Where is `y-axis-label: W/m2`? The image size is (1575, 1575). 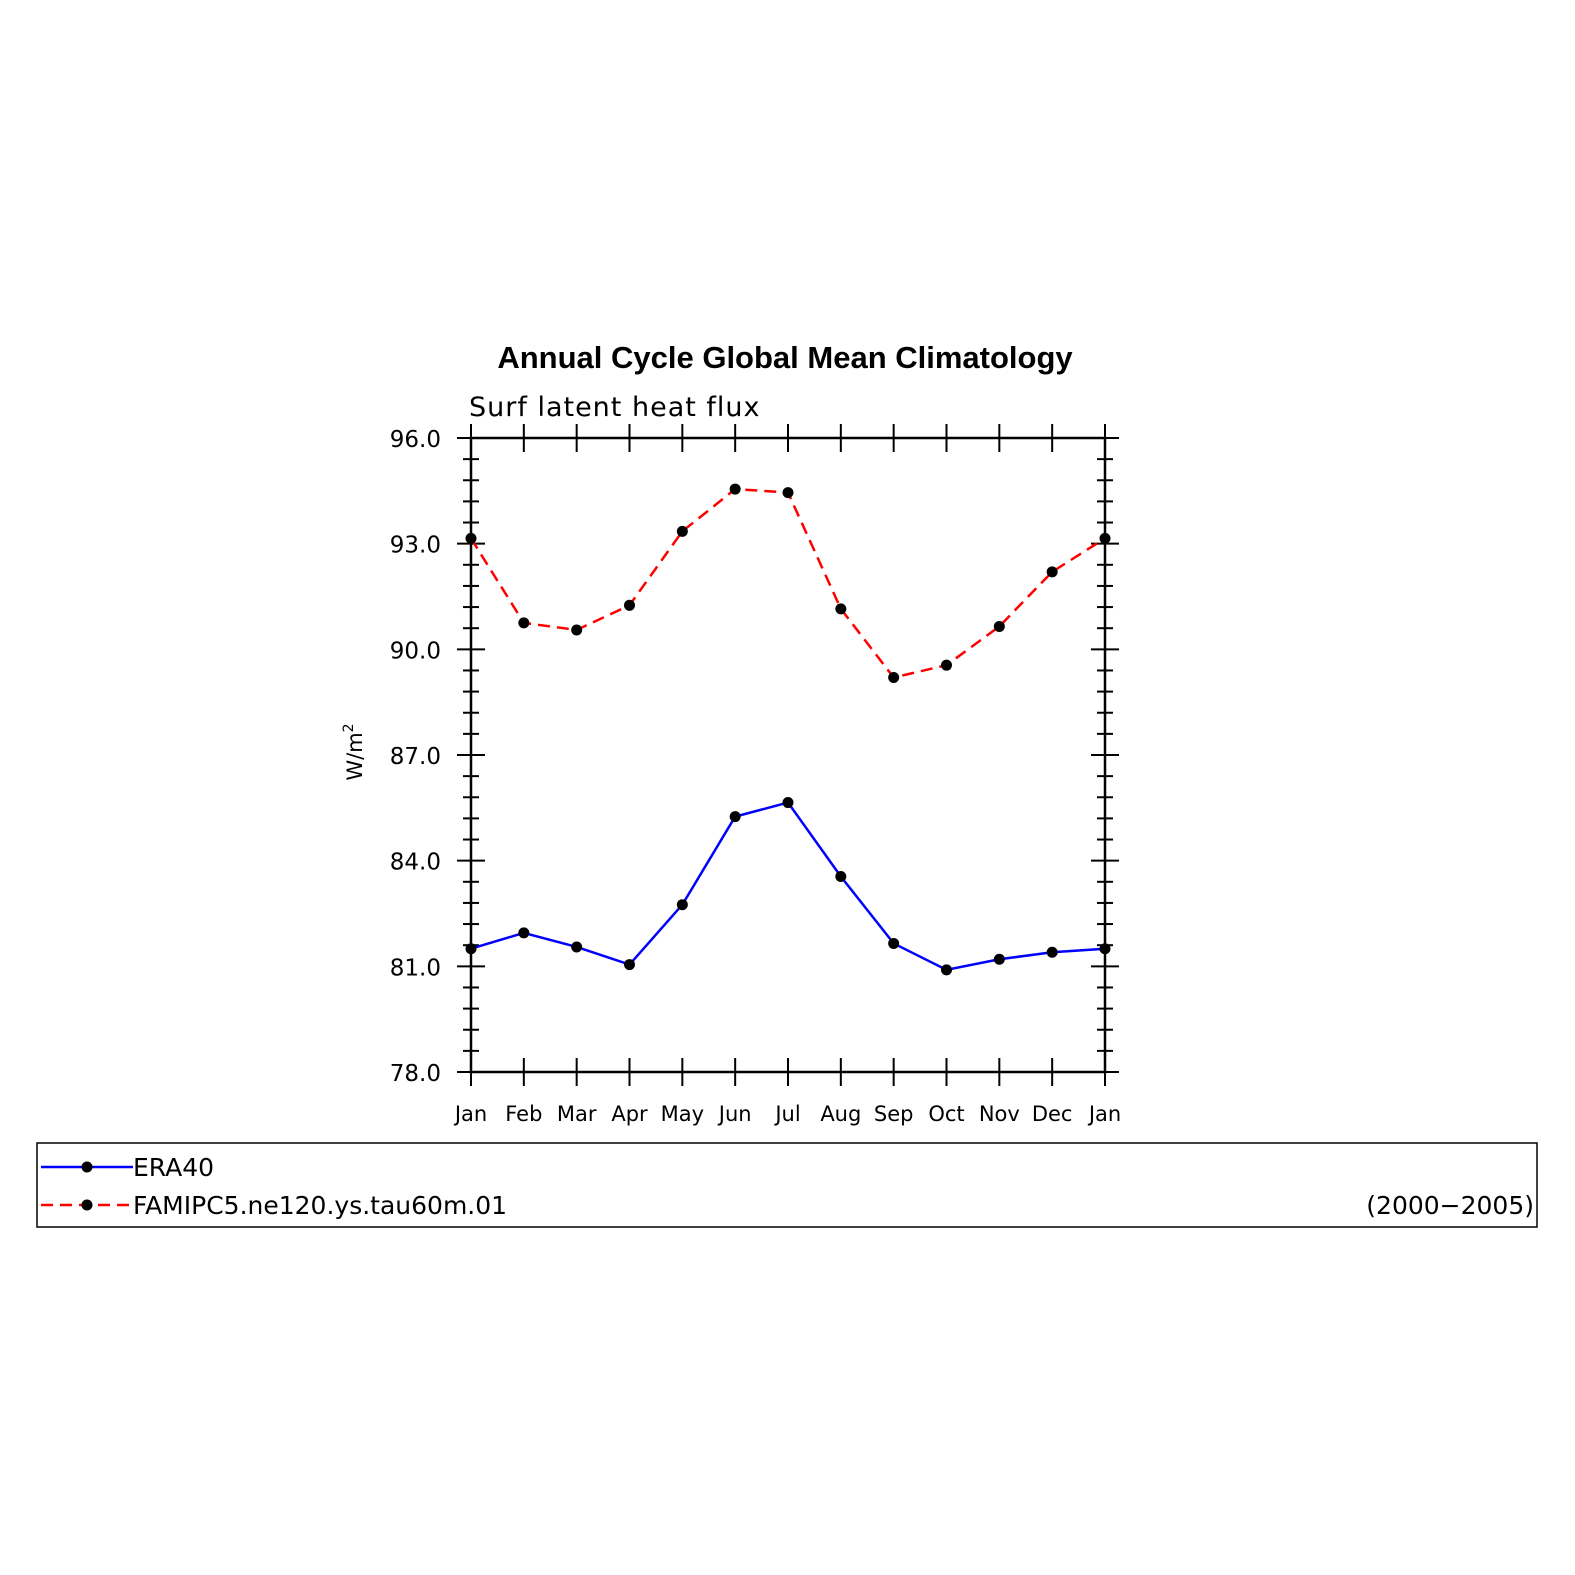
y-axis-label: W/m2 is located at coordinates (354, 751).